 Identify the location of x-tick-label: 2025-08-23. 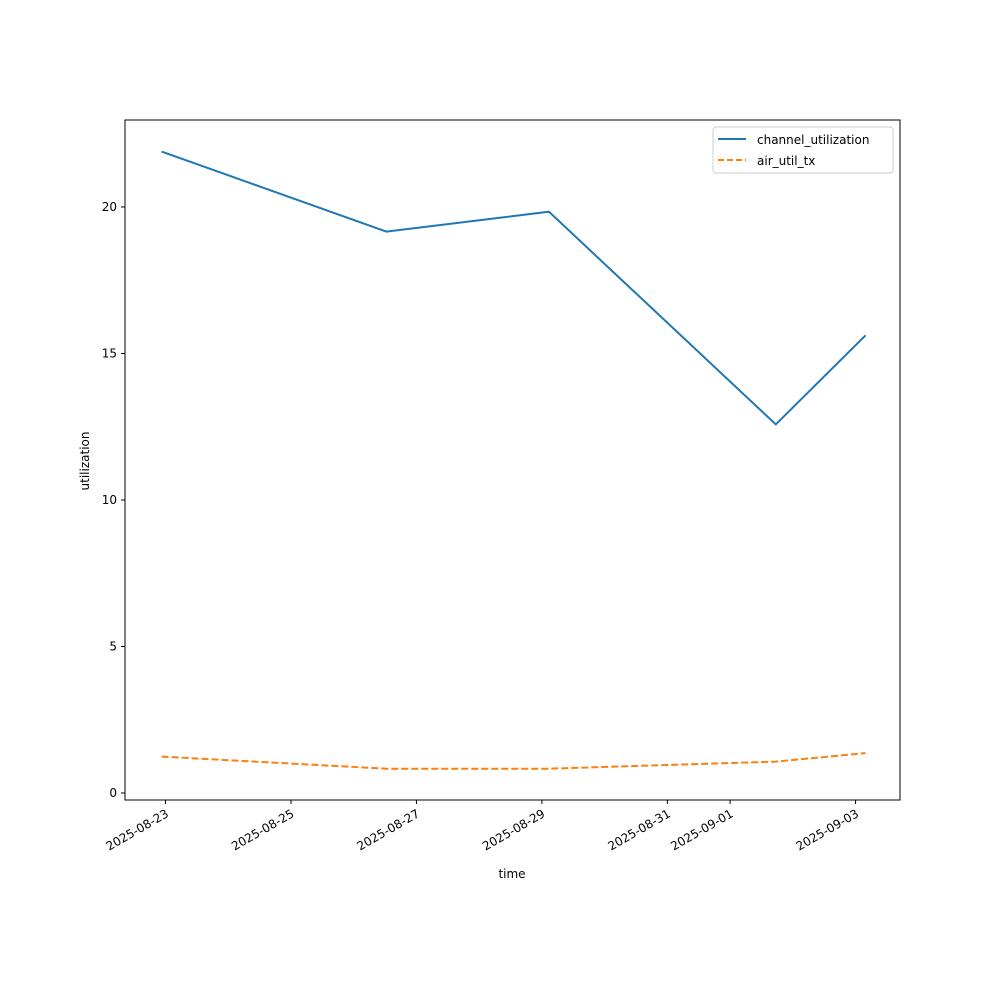
(137, 829).